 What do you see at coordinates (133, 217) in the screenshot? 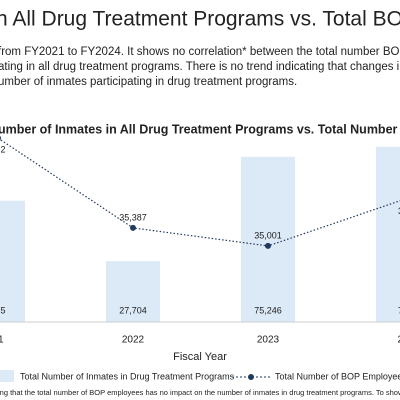
I see `line-label: 35,387` at bounding box center [133, 217].